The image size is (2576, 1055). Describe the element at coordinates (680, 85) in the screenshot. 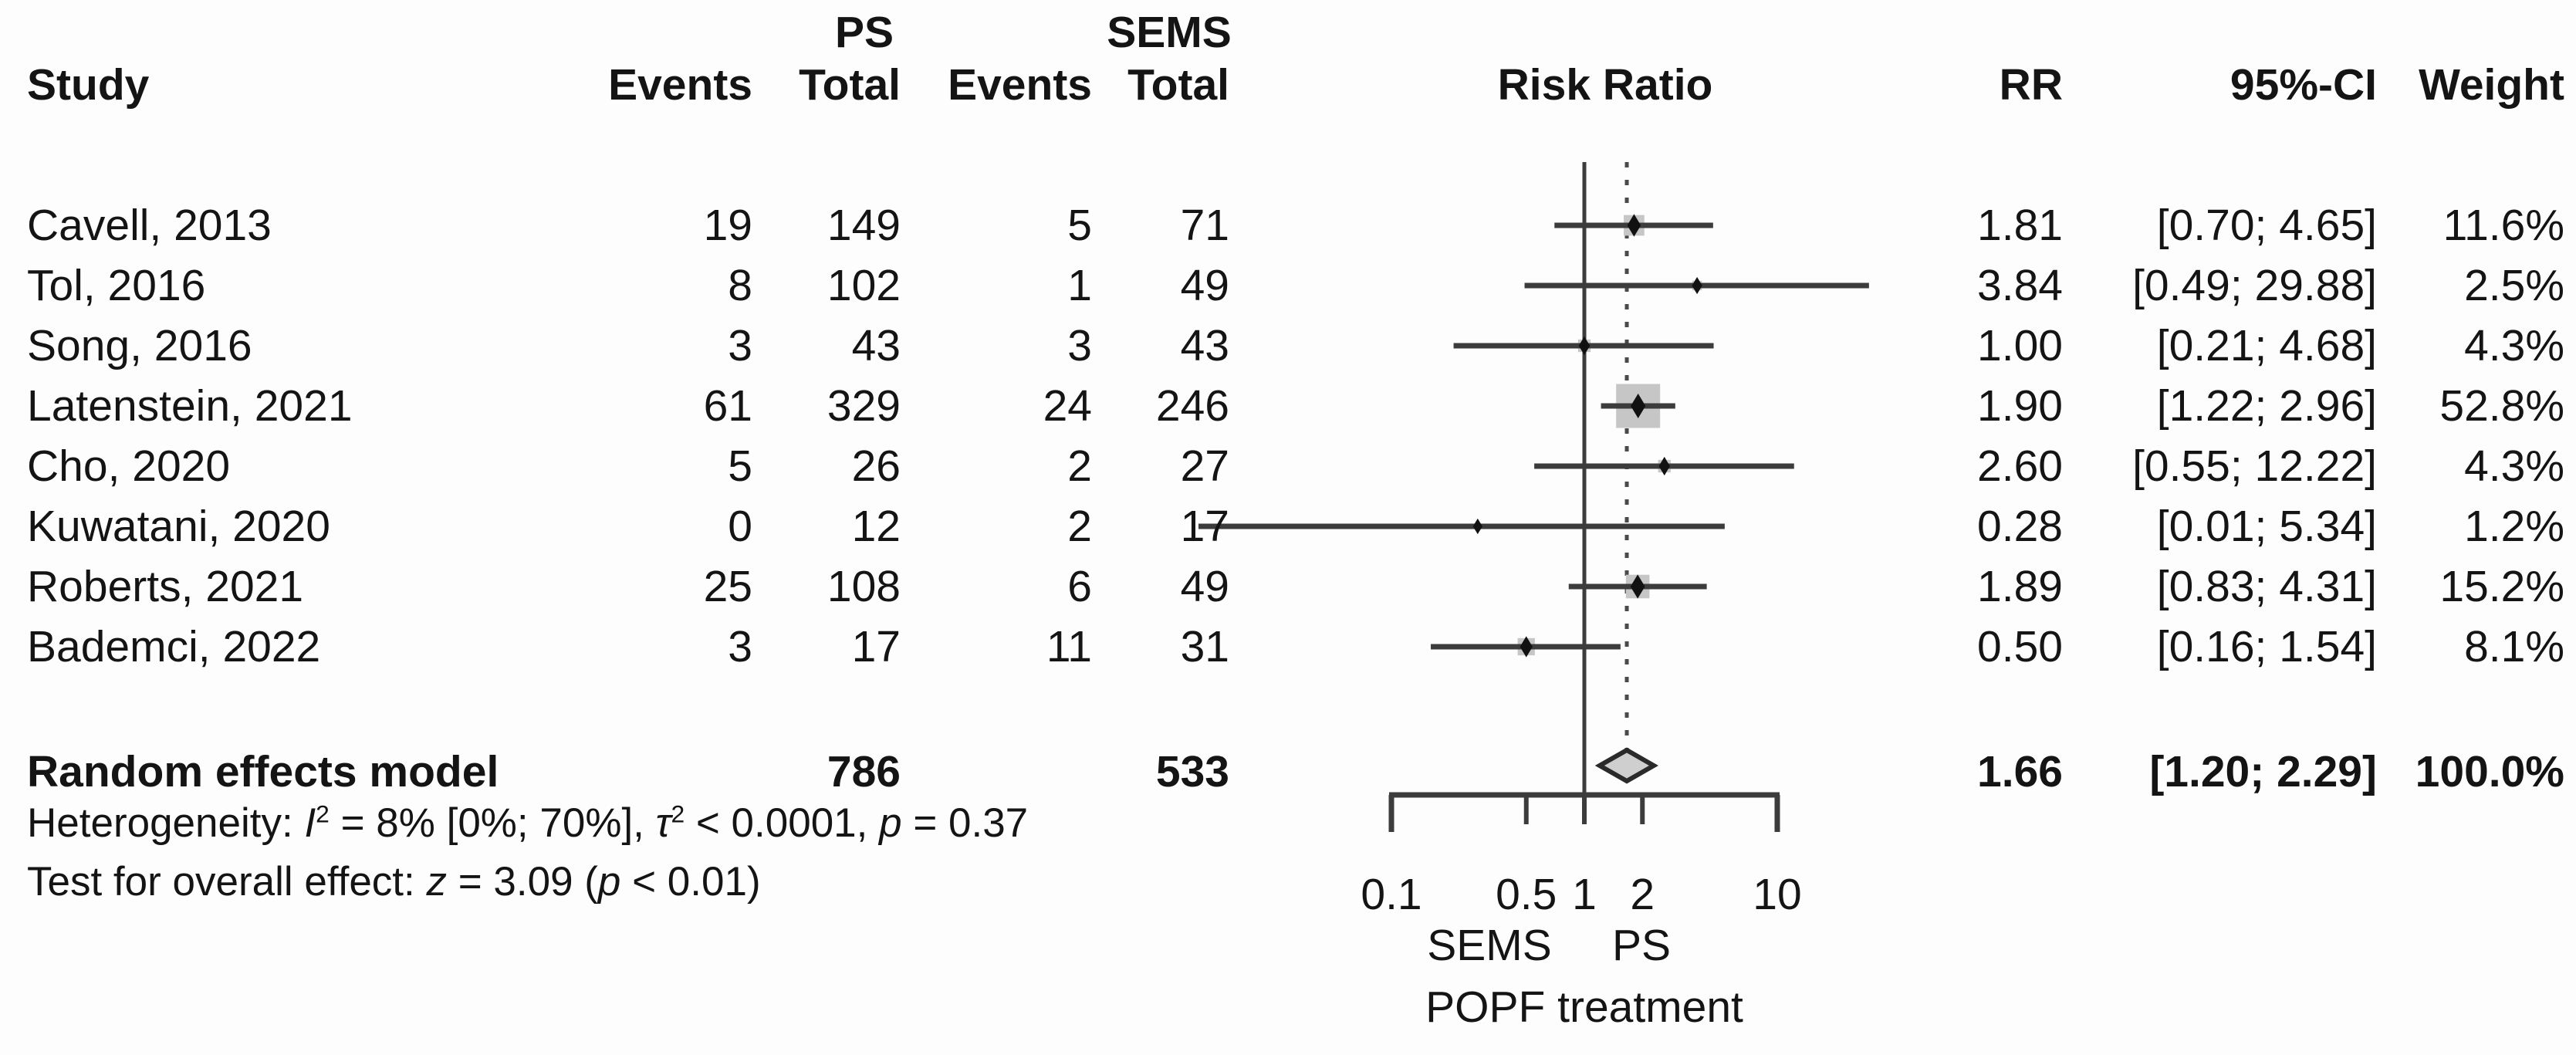

I see `col-header-ps-events: Events` at that location.